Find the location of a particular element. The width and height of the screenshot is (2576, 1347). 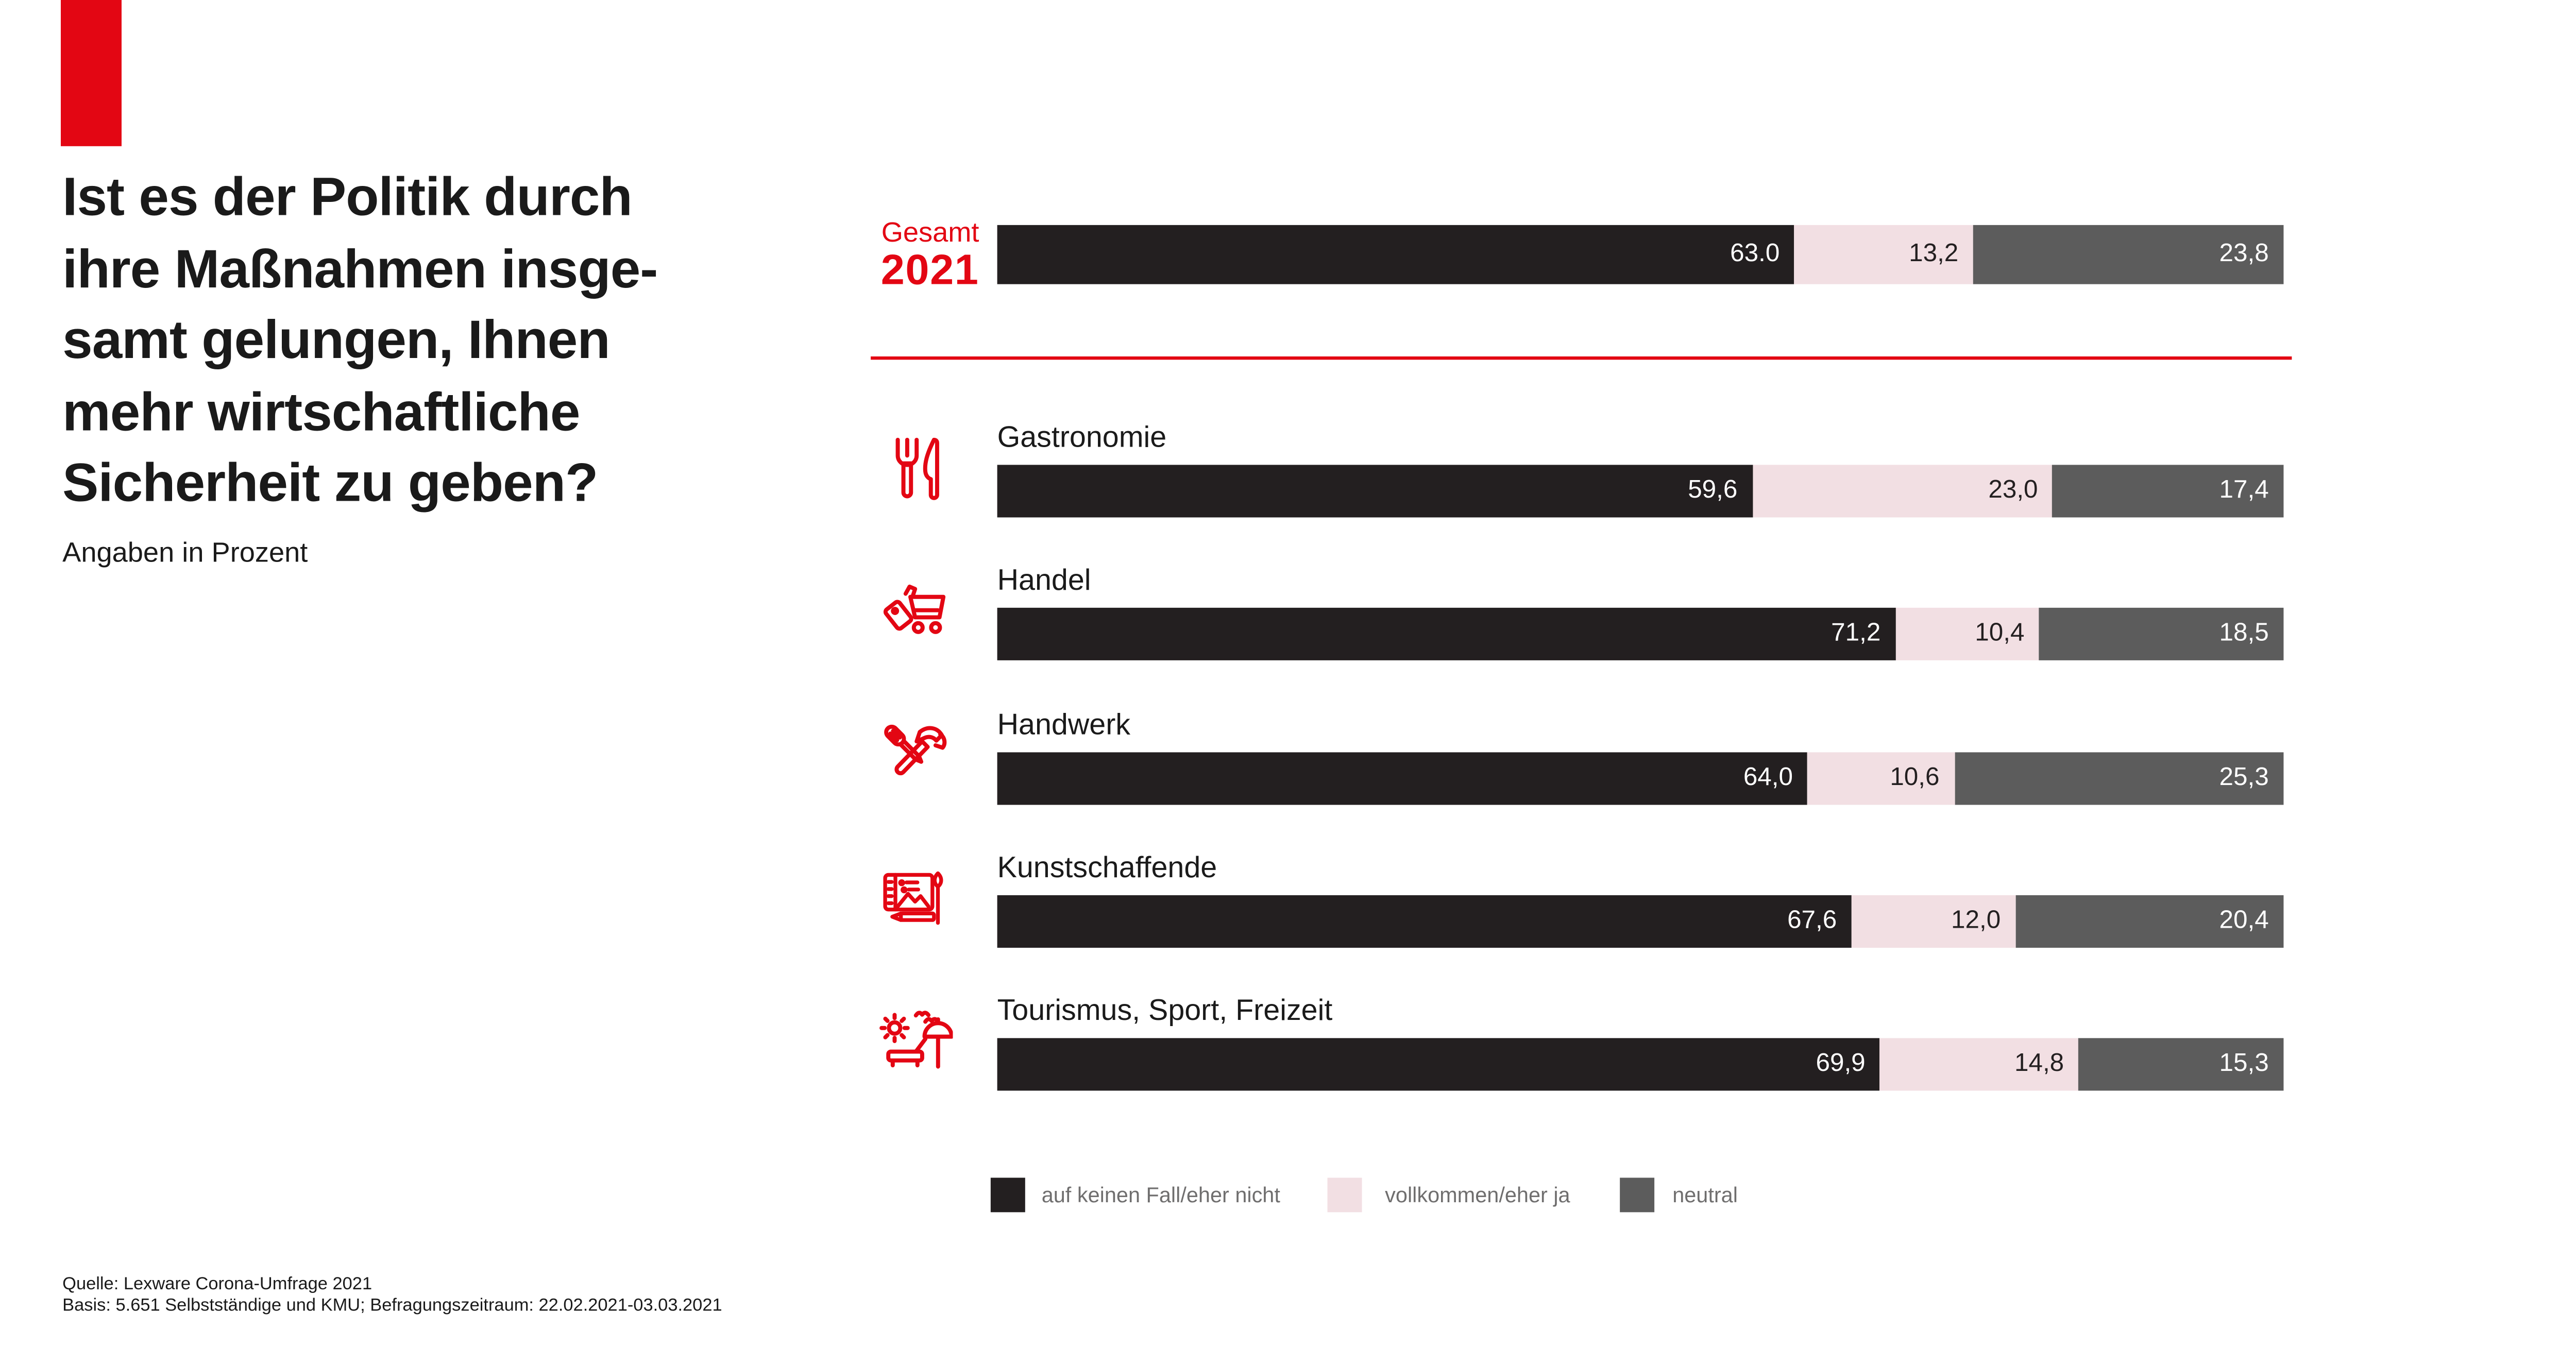

total-row-label: Gesamt 2021 is located at coordinates (884, 255).